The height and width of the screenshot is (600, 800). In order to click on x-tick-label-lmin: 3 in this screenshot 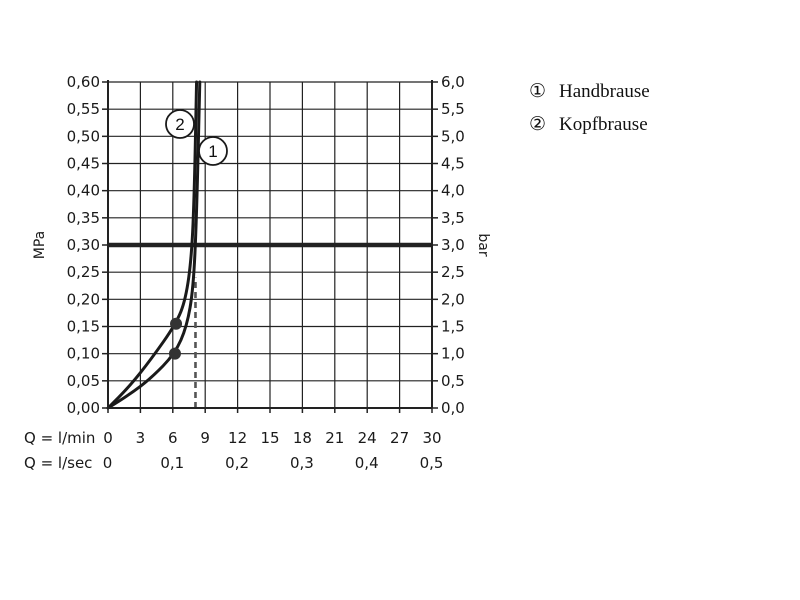, I will do `click(141, 438)`.